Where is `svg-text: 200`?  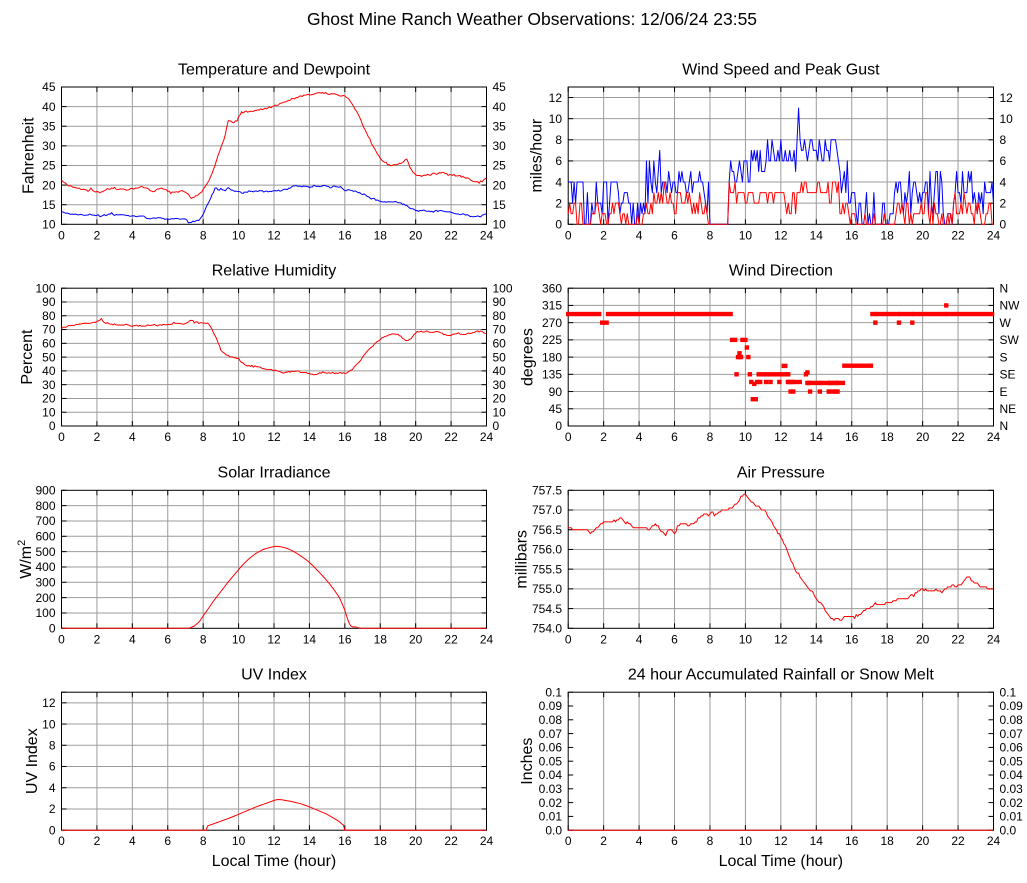 svg-text: 200 is located at coordinates (45, 598).